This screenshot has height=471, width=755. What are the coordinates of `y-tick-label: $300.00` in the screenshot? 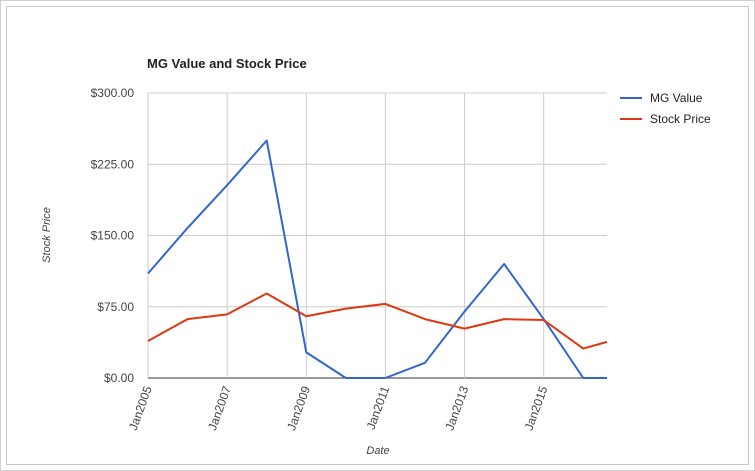 It's located at (113, 93).